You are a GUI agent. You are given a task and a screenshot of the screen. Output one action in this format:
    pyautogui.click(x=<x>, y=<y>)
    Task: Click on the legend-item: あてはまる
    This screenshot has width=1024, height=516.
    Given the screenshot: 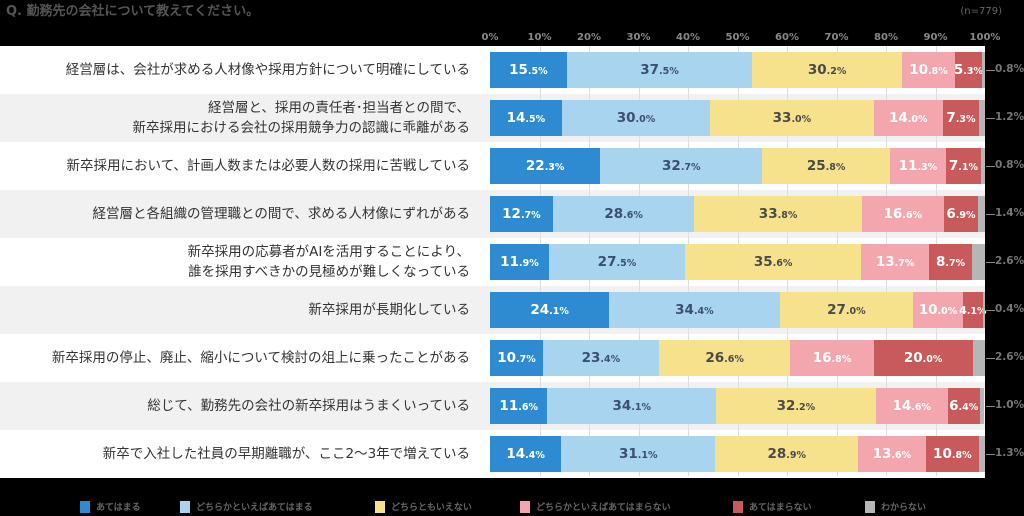 What is the action you would take?
    pyautogui.click(x=110, y=506)
    